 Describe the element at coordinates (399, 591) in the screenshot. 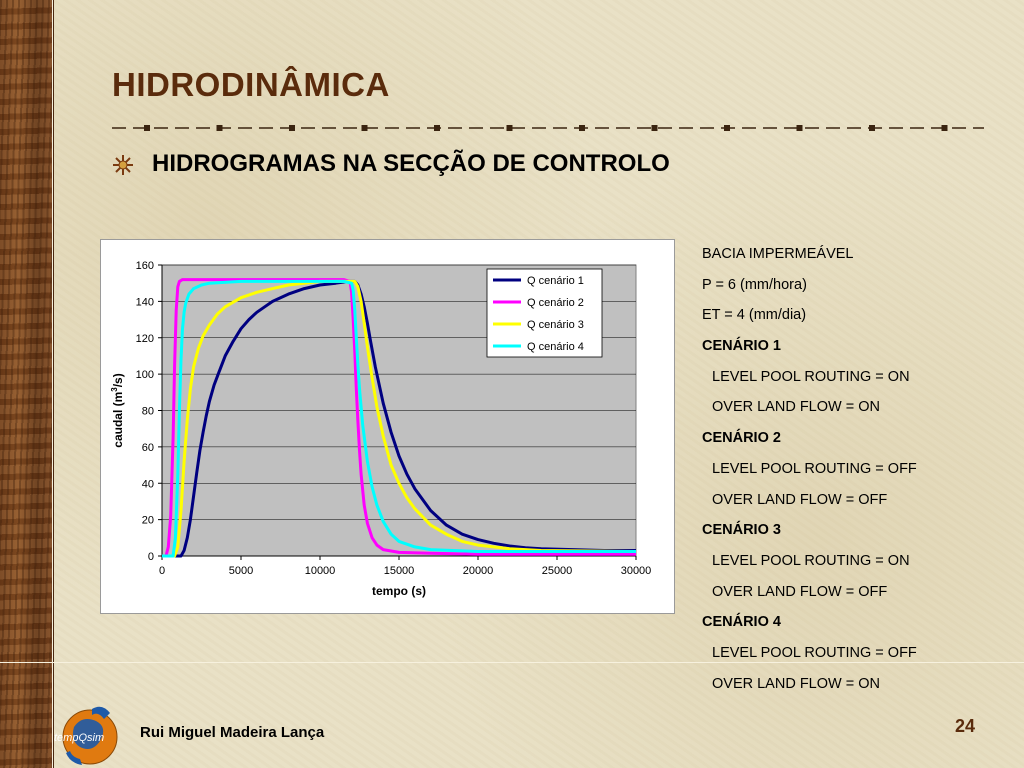

I see `x-axis-label: tempo (s)` at that location.